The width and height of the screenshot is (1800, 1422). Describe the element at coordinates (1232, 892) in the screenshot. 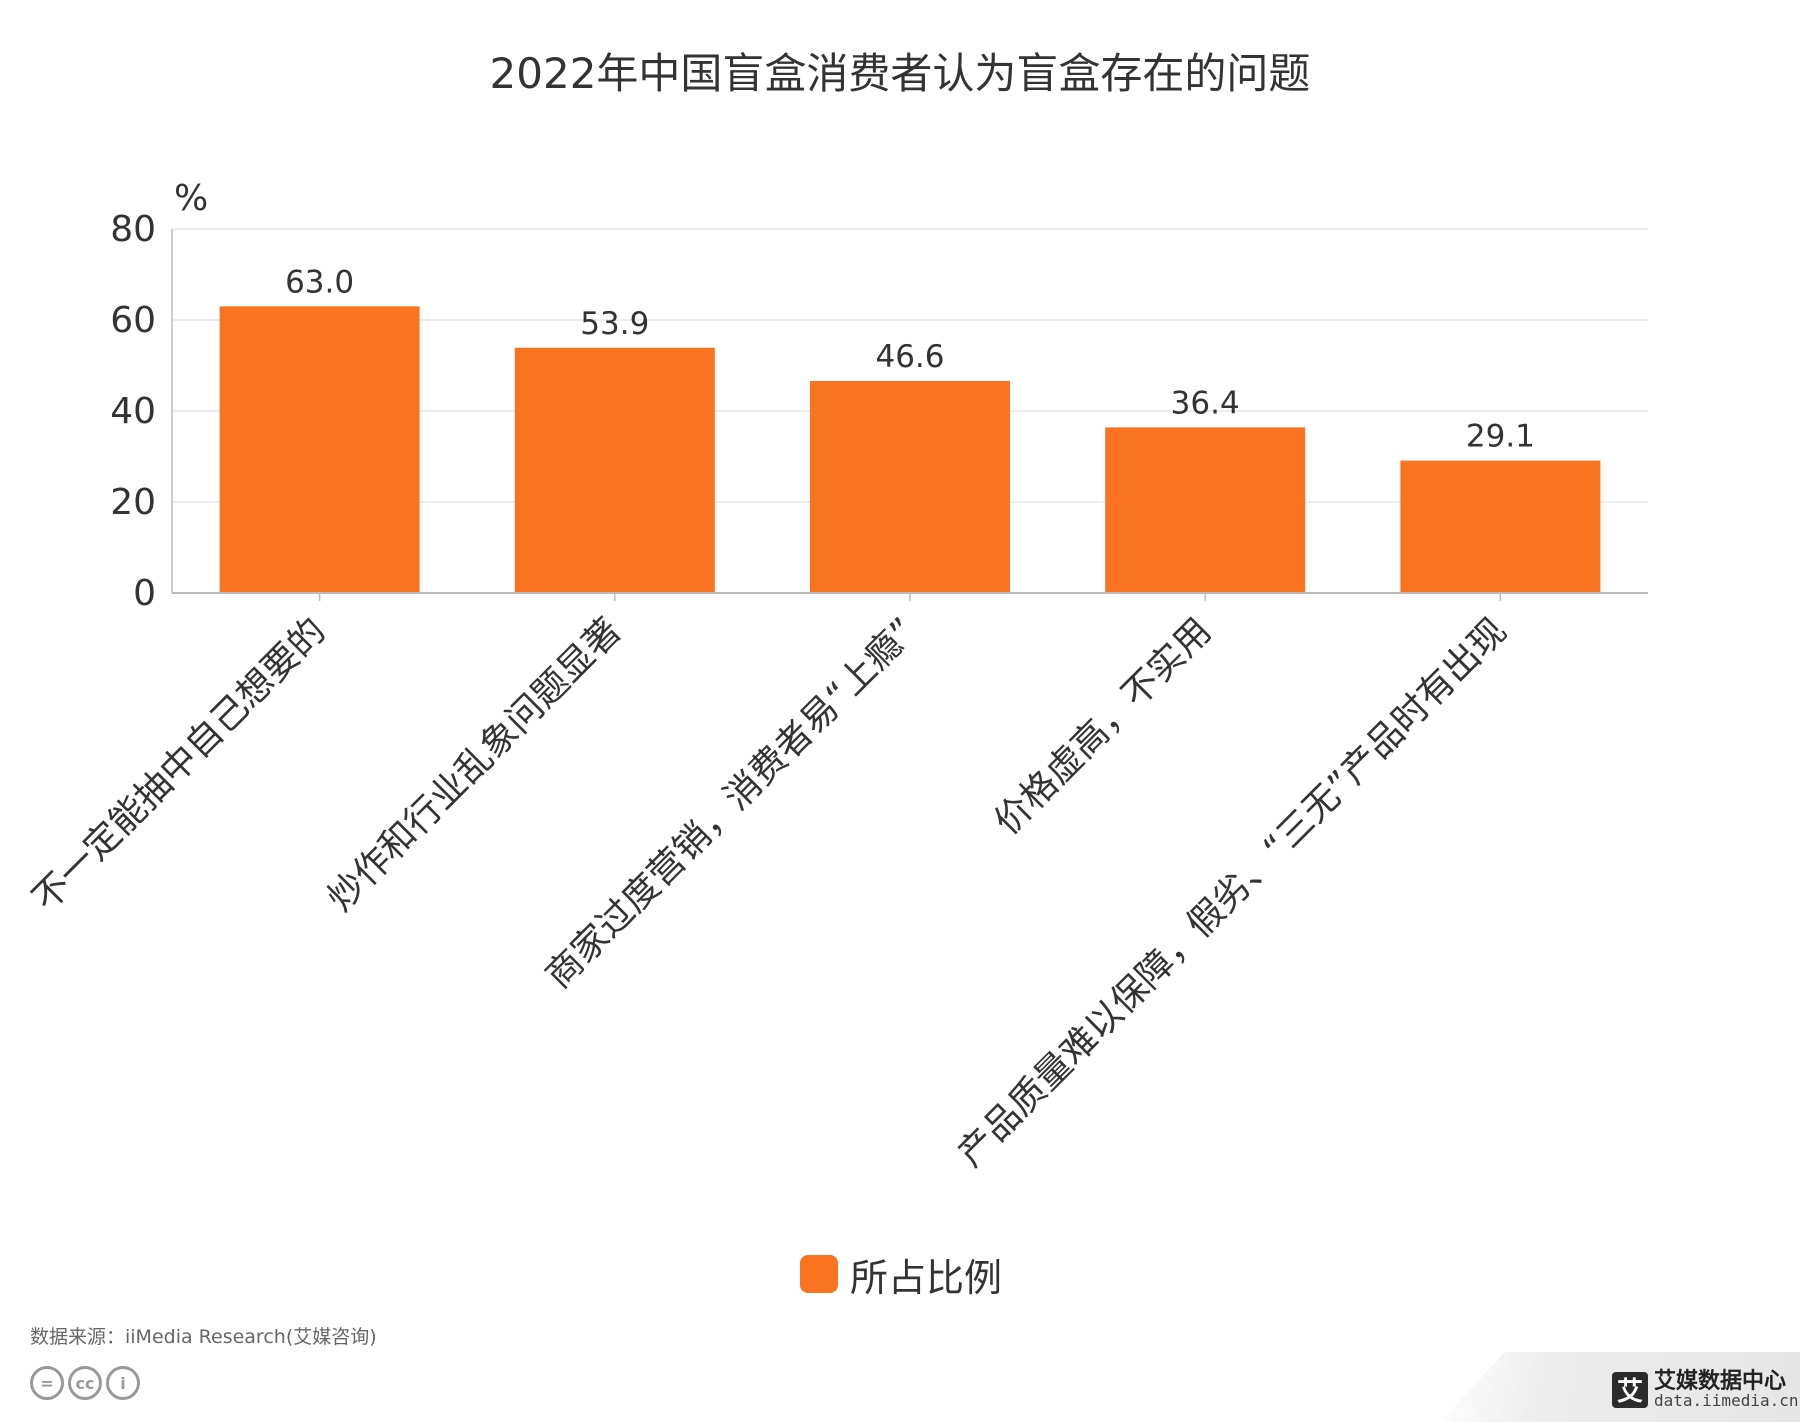

I see `x-category-label: 产品质量难以保障，假劣、“三无”产品时有出现` at that location.